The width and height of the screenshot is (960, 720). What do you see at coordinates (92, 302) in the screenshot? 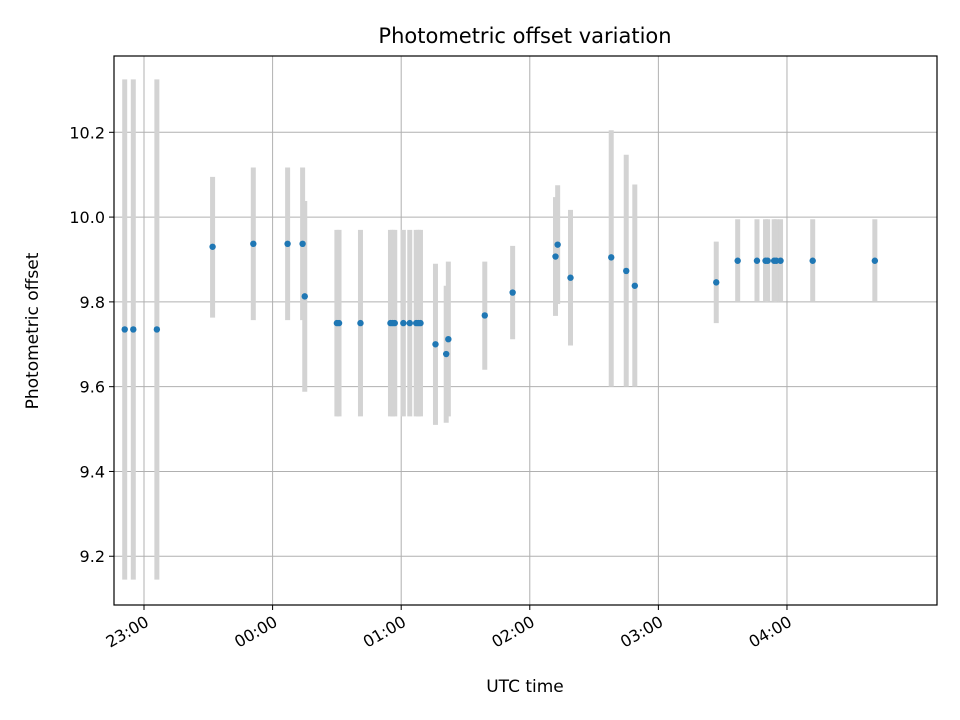
I see `y-tick-label: 9.8` at bounding box center [92, 302].